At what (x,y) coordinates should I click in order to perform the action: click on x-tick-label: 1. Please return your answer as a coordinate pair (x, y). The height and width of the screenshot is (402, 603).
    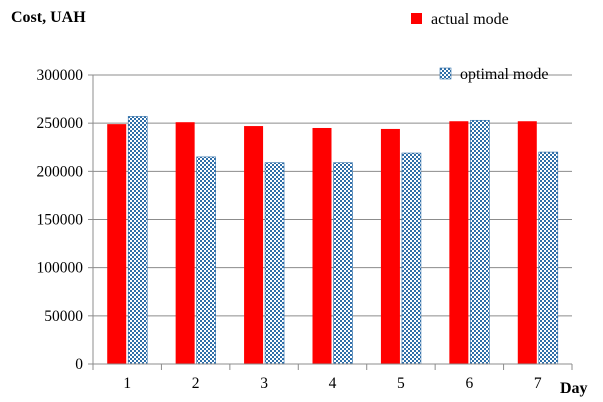
    Looking at the image, I should click on (127, 383).